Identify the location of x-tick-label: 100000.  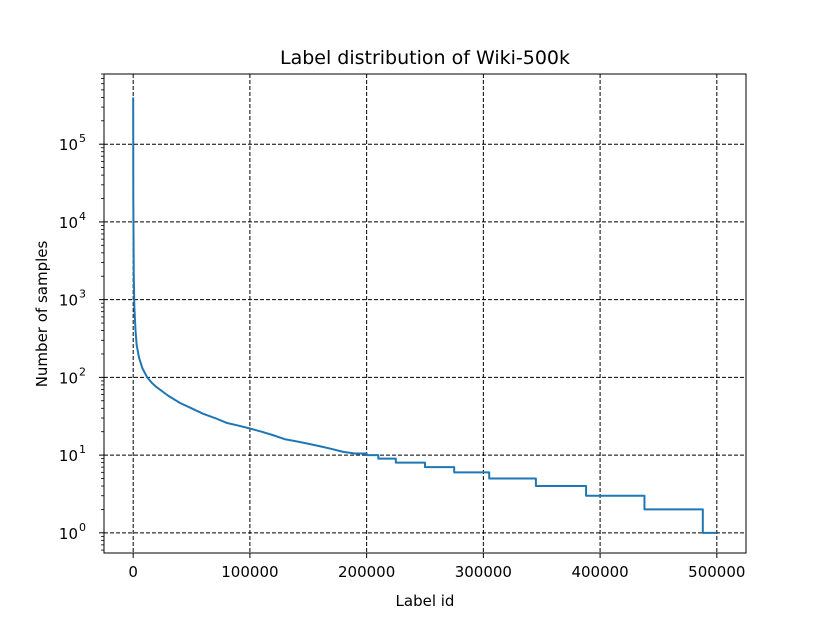
(249, 572).